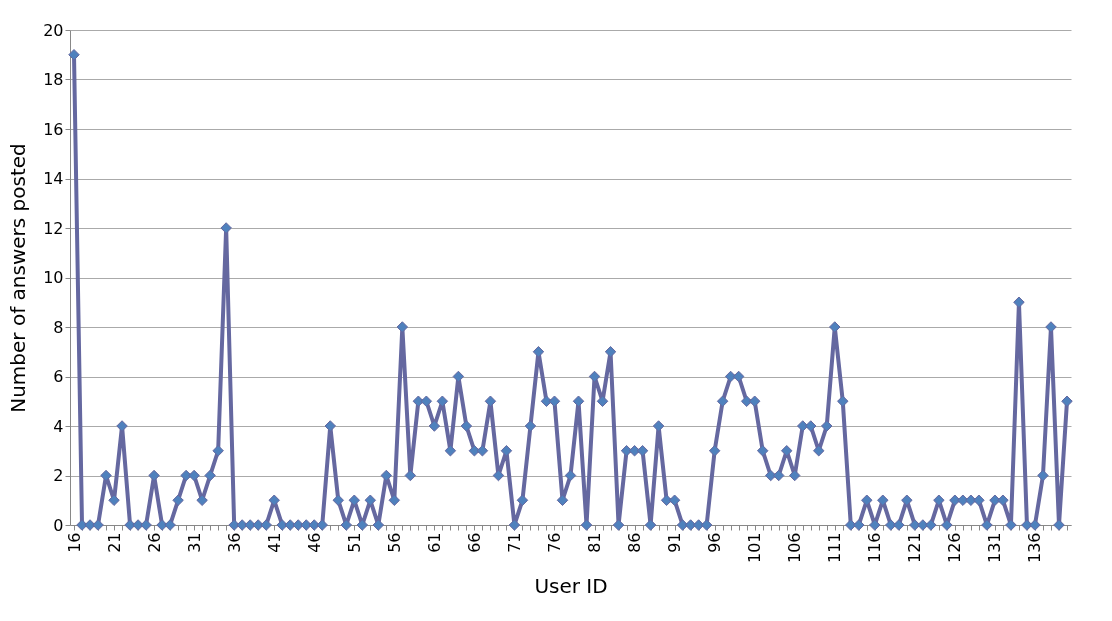 The width and height of the screenshot is (1112, 621). What do you see at coordinates (595, 542) in the screenshot?
I see `x-tick-label: 81` at bounding box center [595, 542].